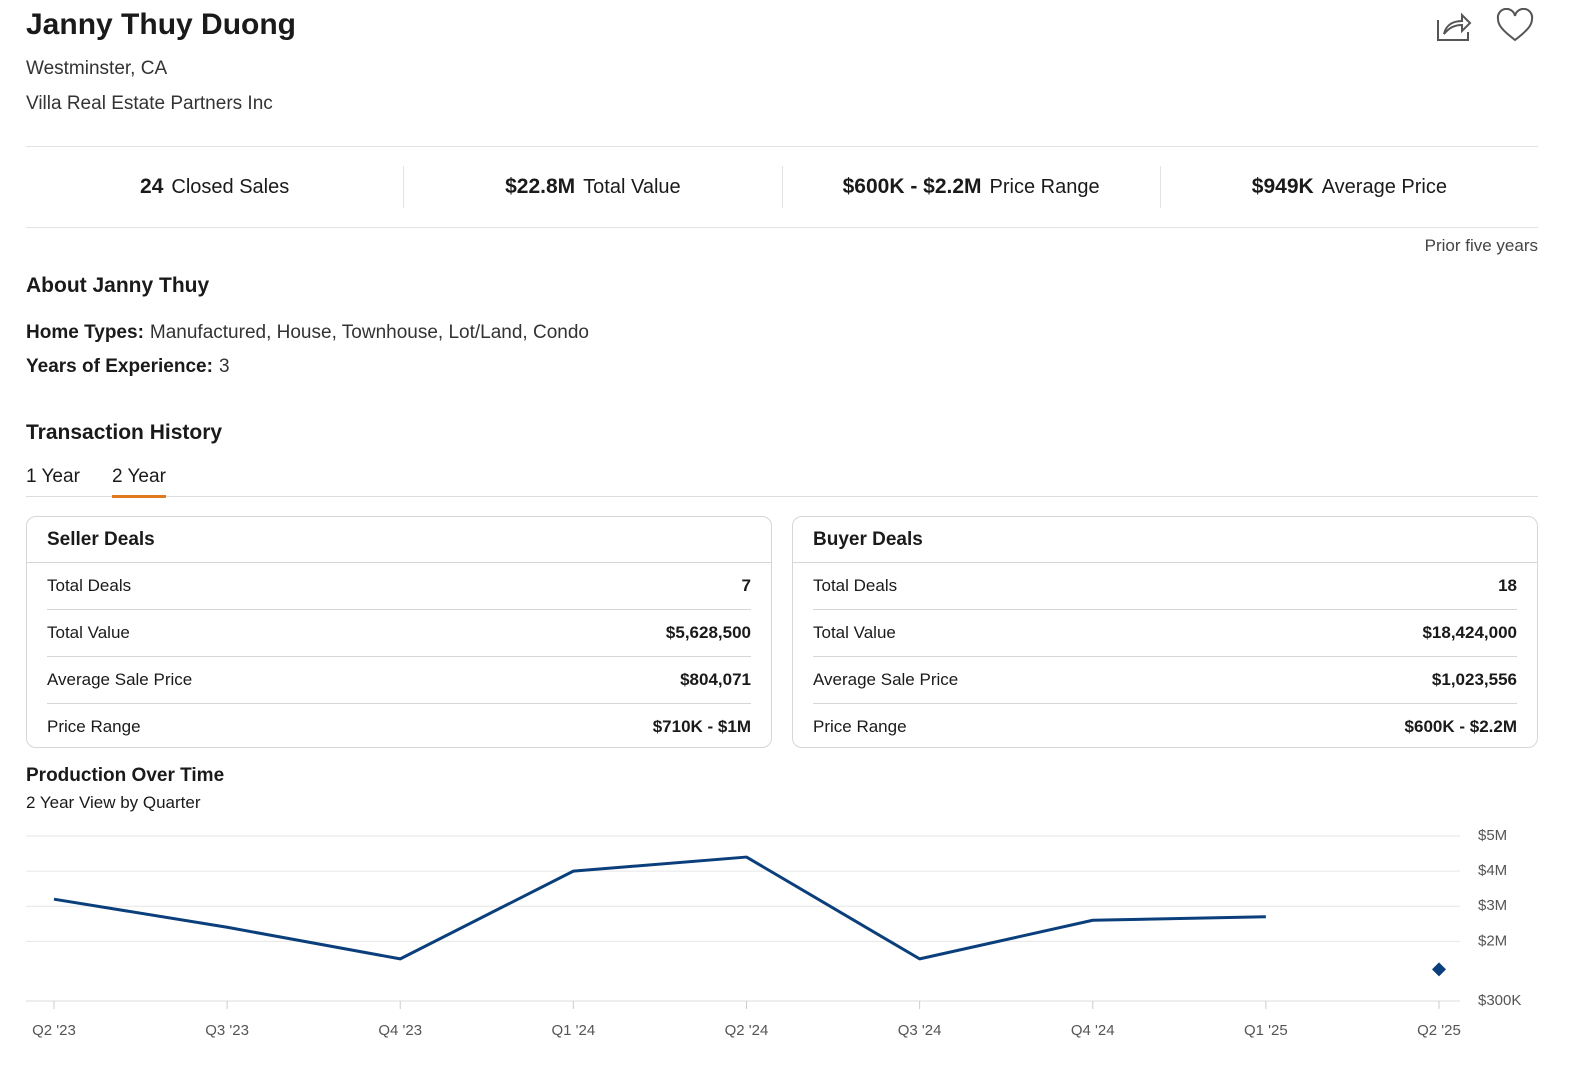  I want to click on experience: Years of Experience: 3, so click(128, 367).